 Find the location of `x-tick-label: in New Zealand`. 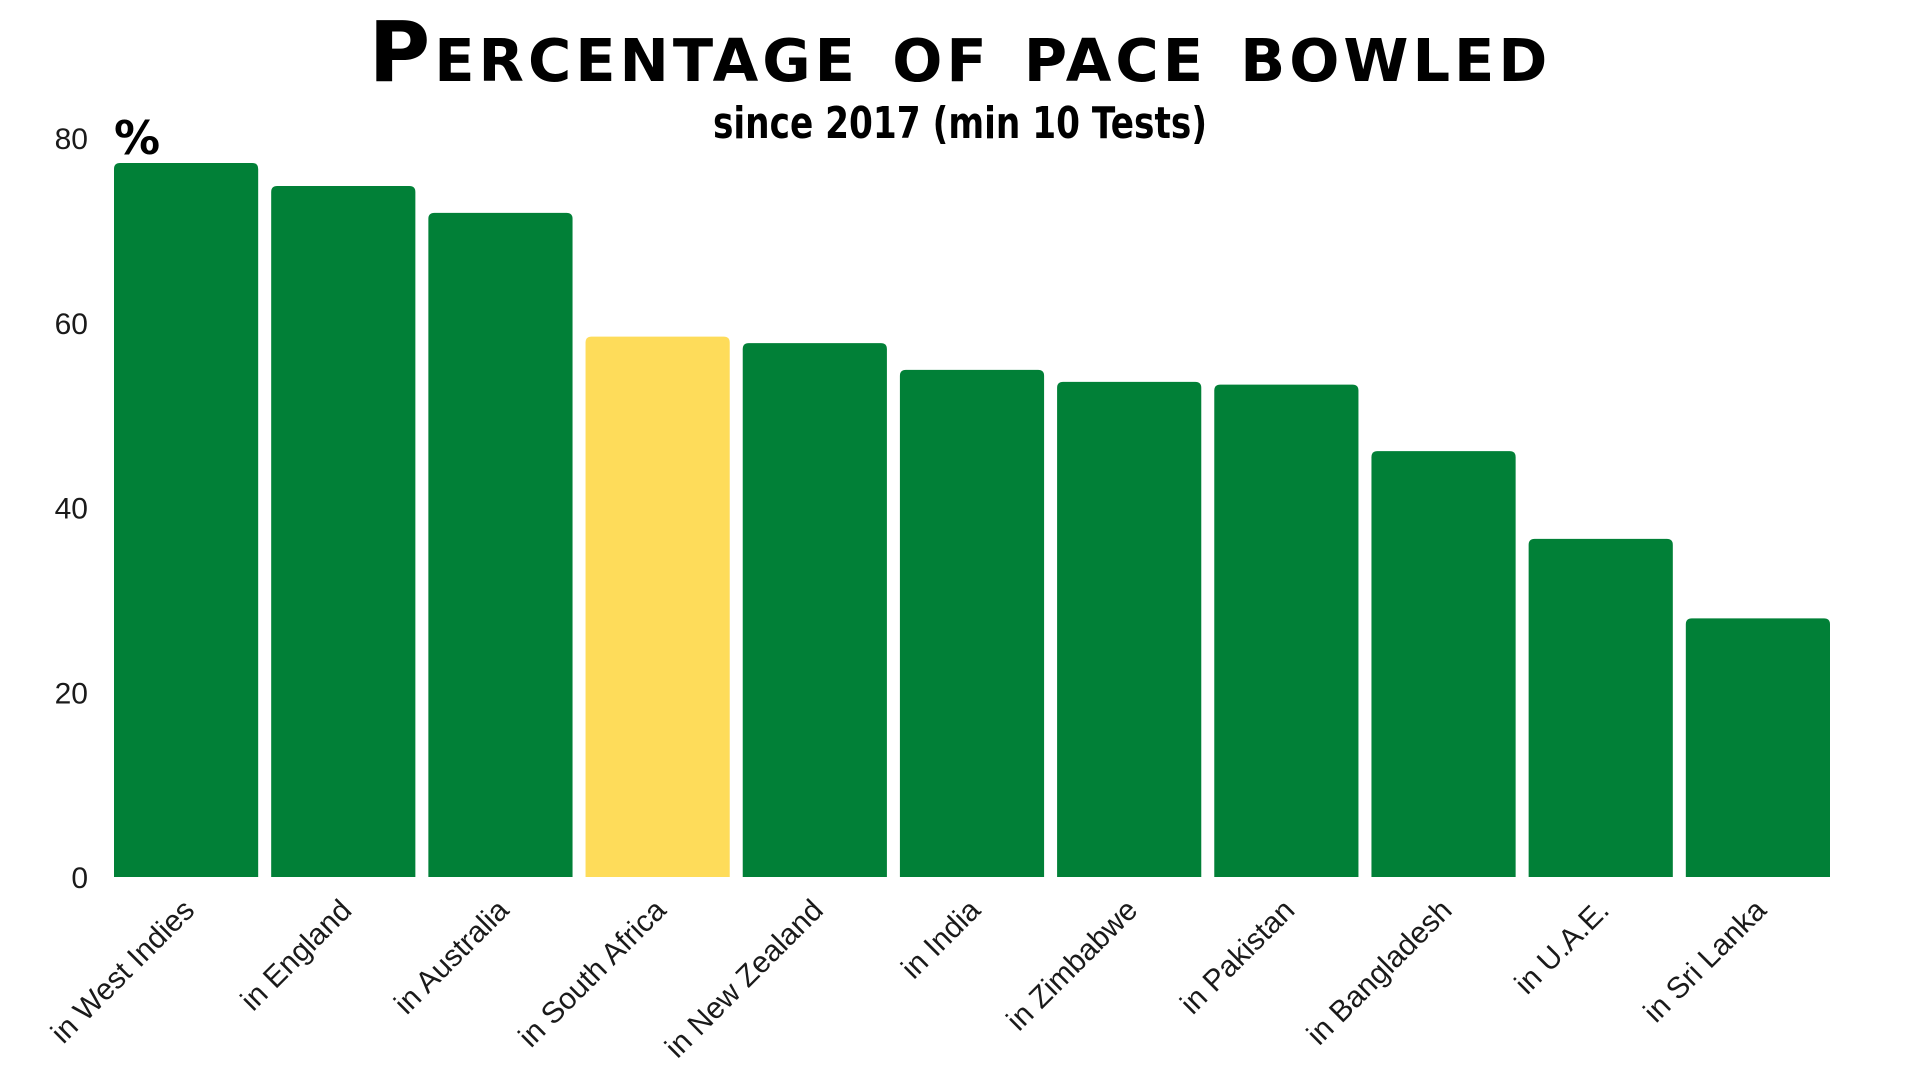

x-tick-label: in New Zealand is located at coordinates (744, 979).